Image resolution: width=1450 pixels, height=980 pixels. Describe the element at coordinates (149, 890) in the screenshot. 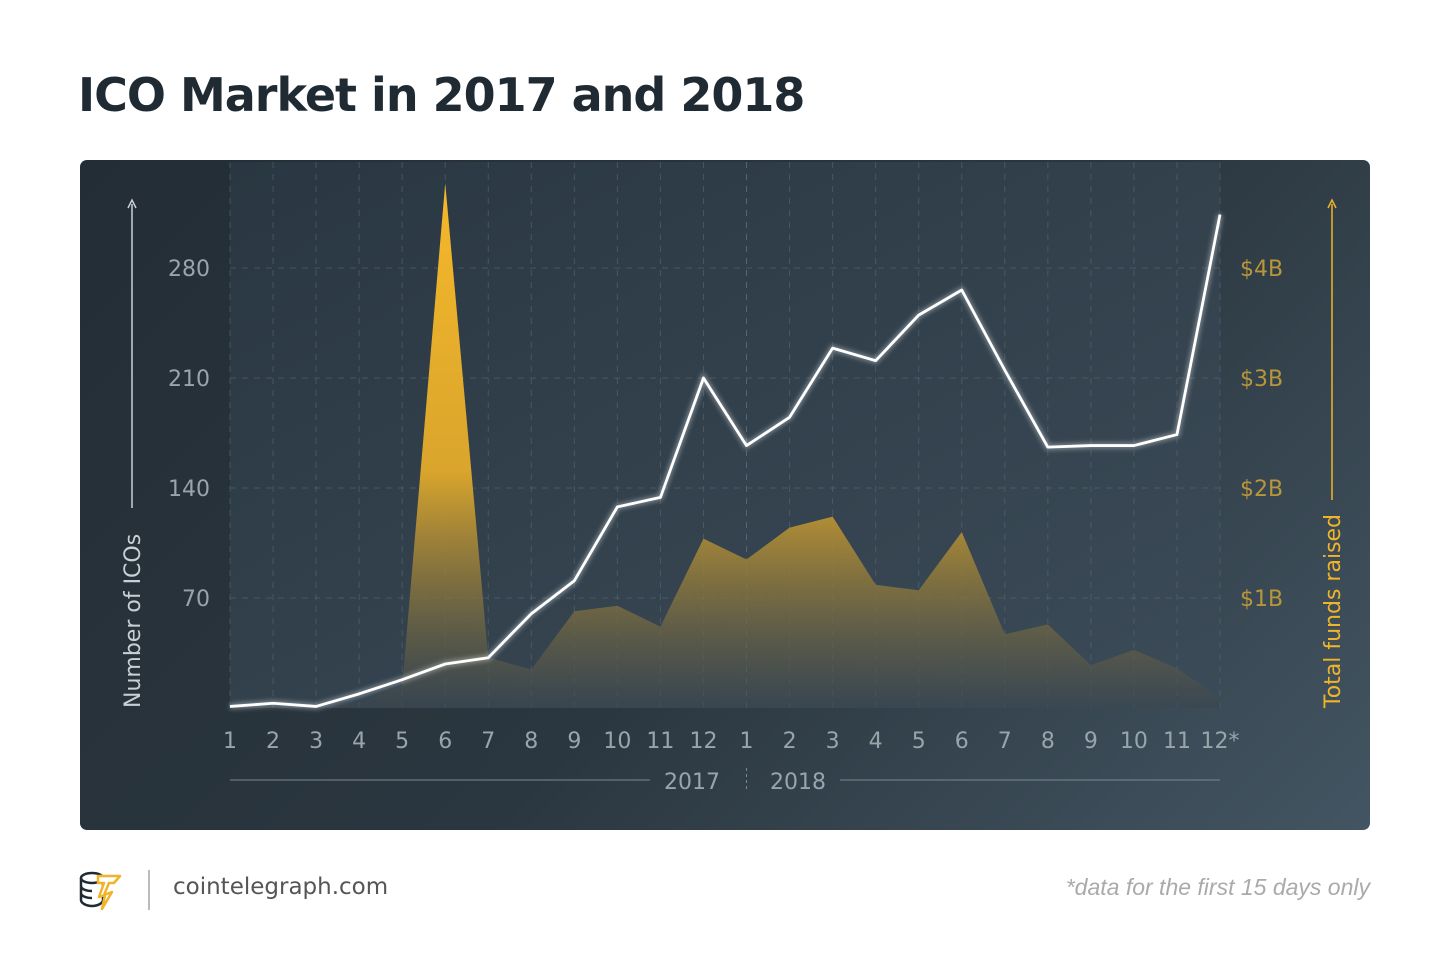

I see `footer-divider` at that location.